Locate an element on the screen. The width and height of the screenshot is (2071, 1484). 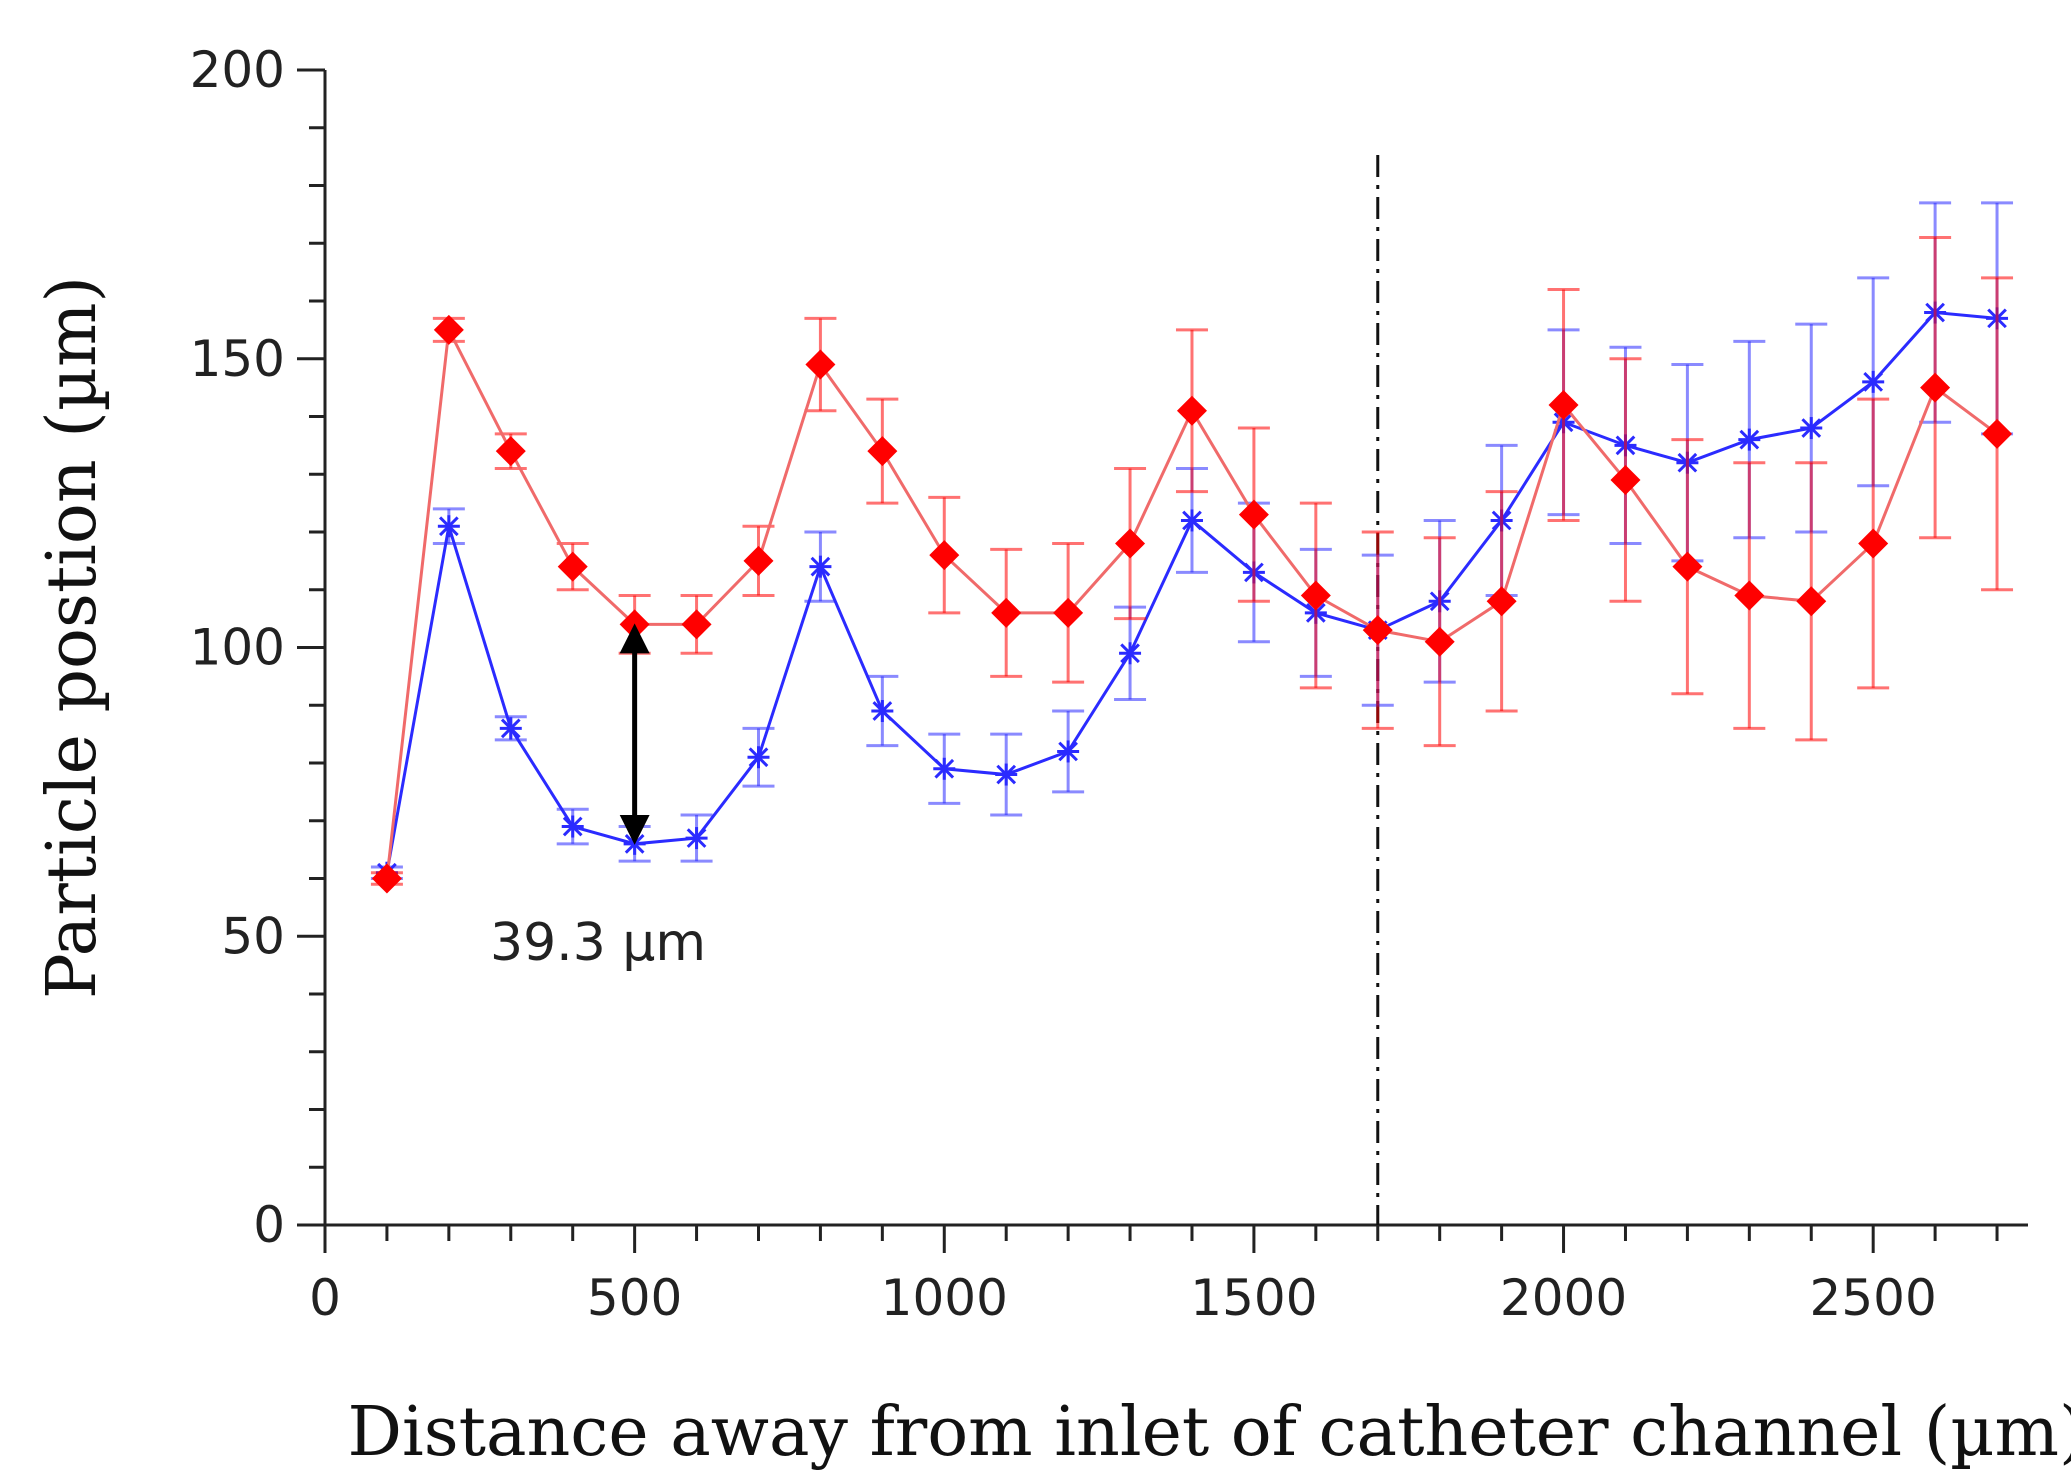
x-tick-label: 0 is located at coordinates (325, 1298).